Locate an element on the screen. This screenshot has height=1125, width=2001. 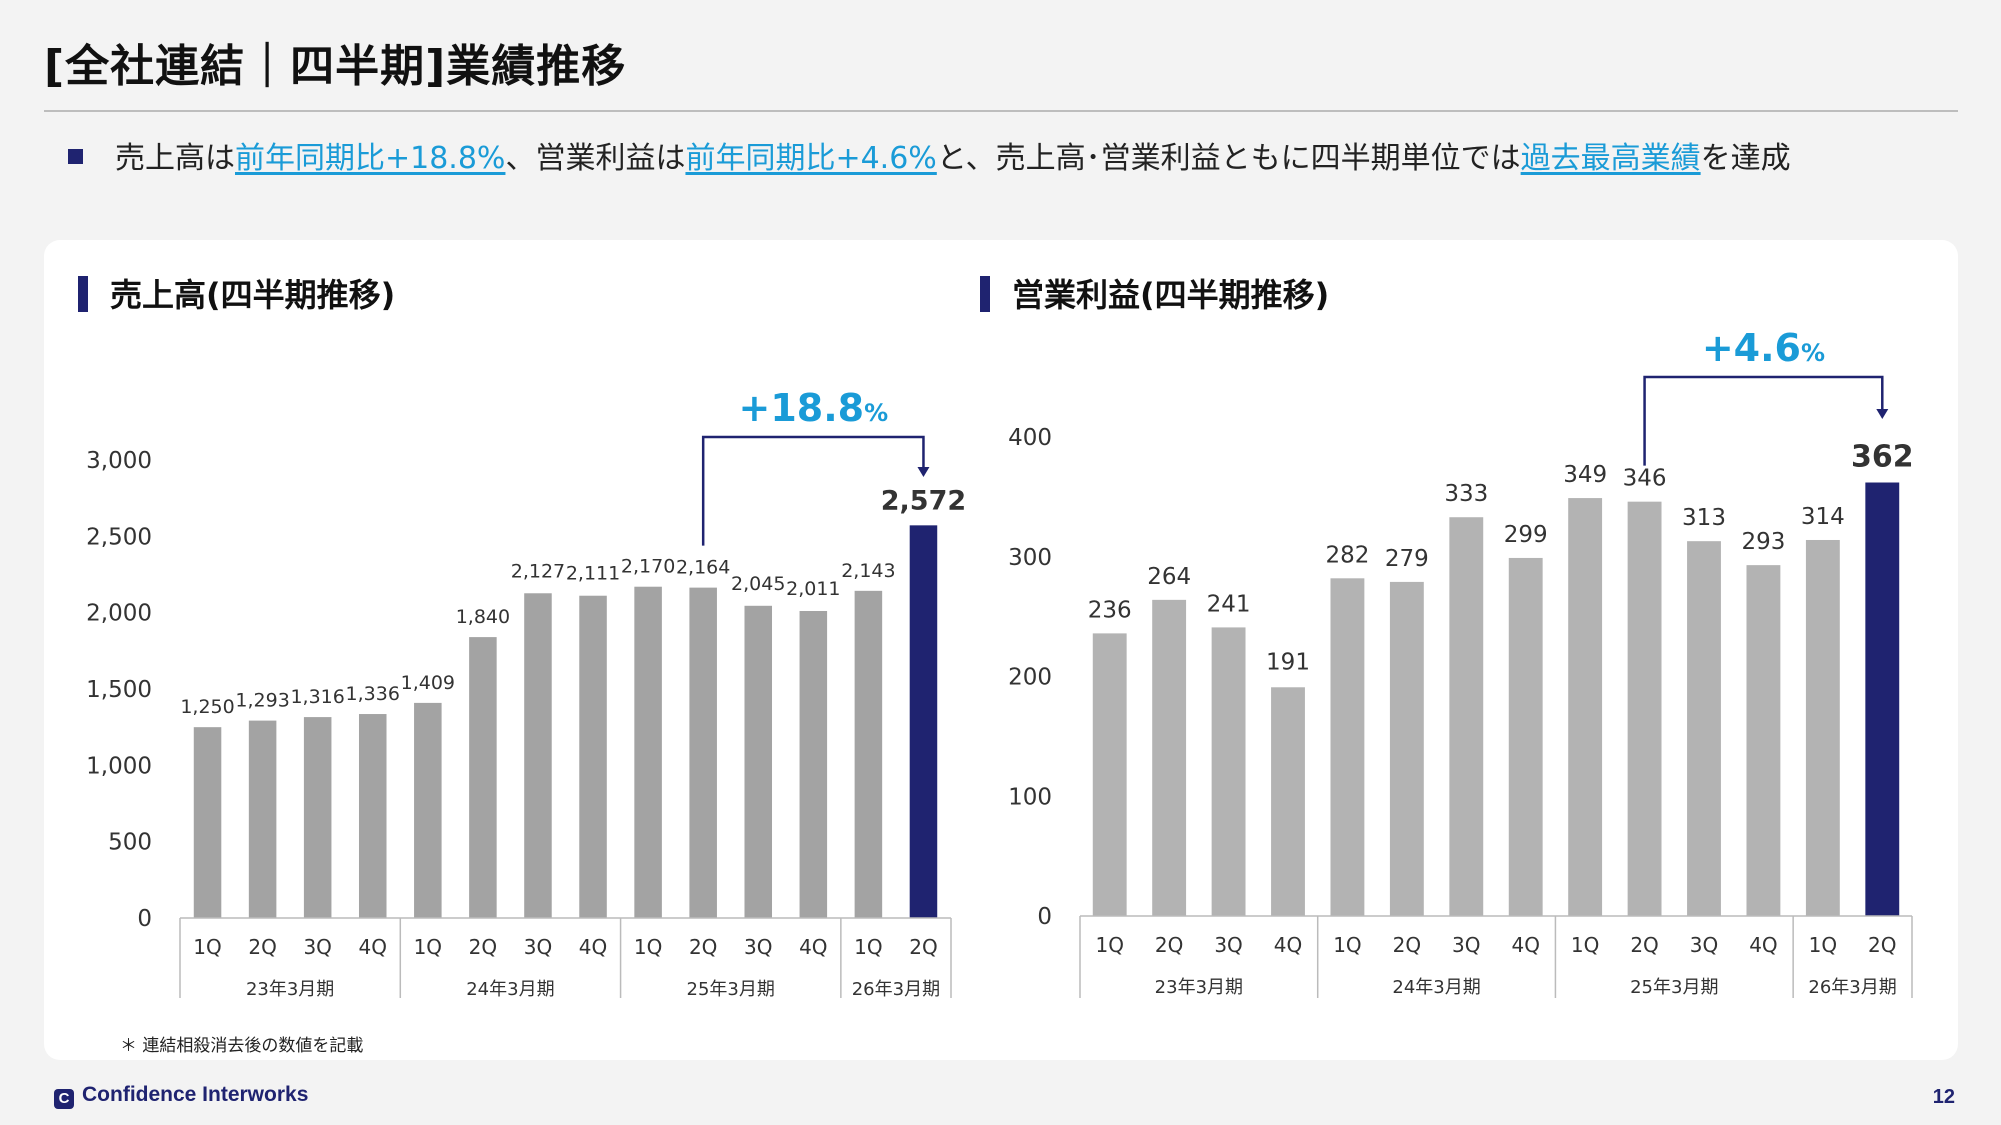
summary-text-4: を達成 is located at coordinates (1745, 158).